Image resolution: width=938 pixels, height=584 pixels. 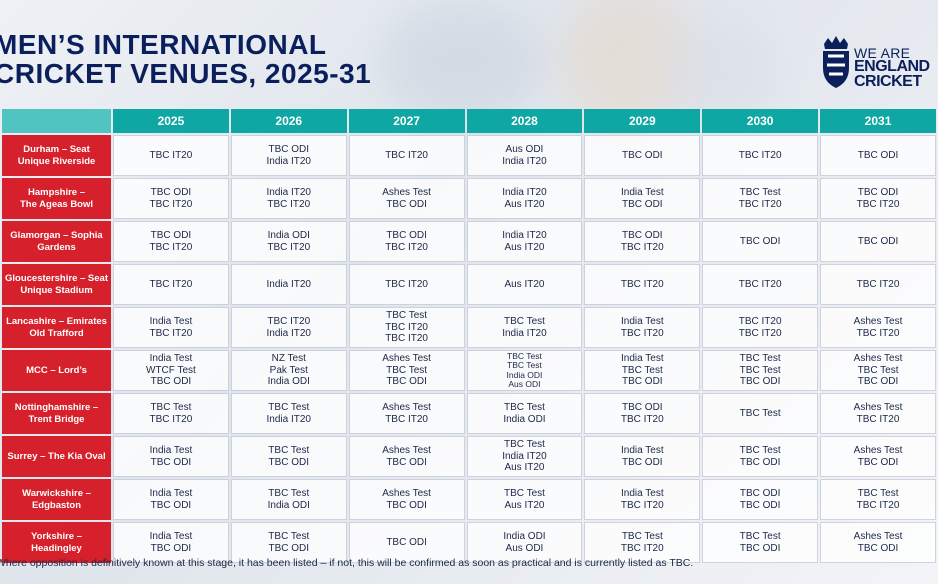 What do you see at coordinates (760, 370) in the screenshot?
I see `fixture-cell: TBC Test TBC Test TBC ODI` at bounding box center [760, 370].